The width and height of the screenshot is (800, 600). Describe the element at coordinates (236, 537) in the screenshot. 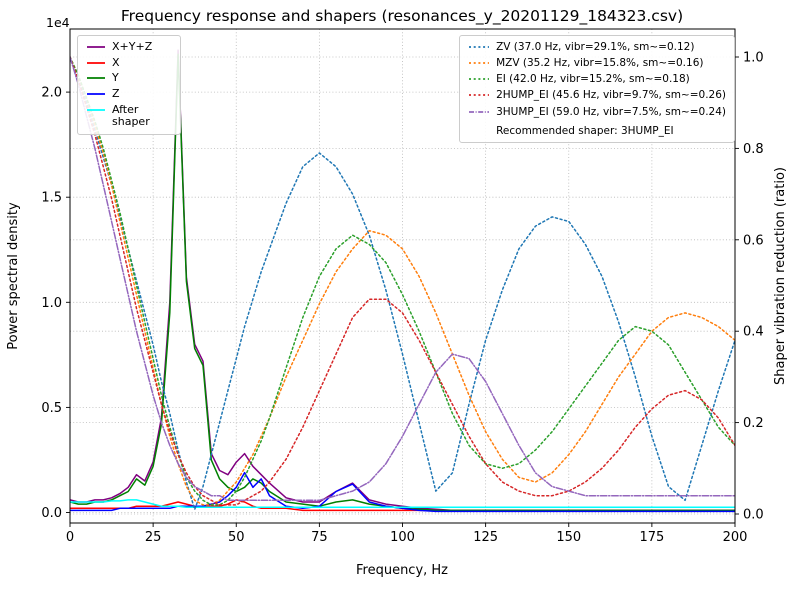

I see `x-tick-label: 50` at that location.